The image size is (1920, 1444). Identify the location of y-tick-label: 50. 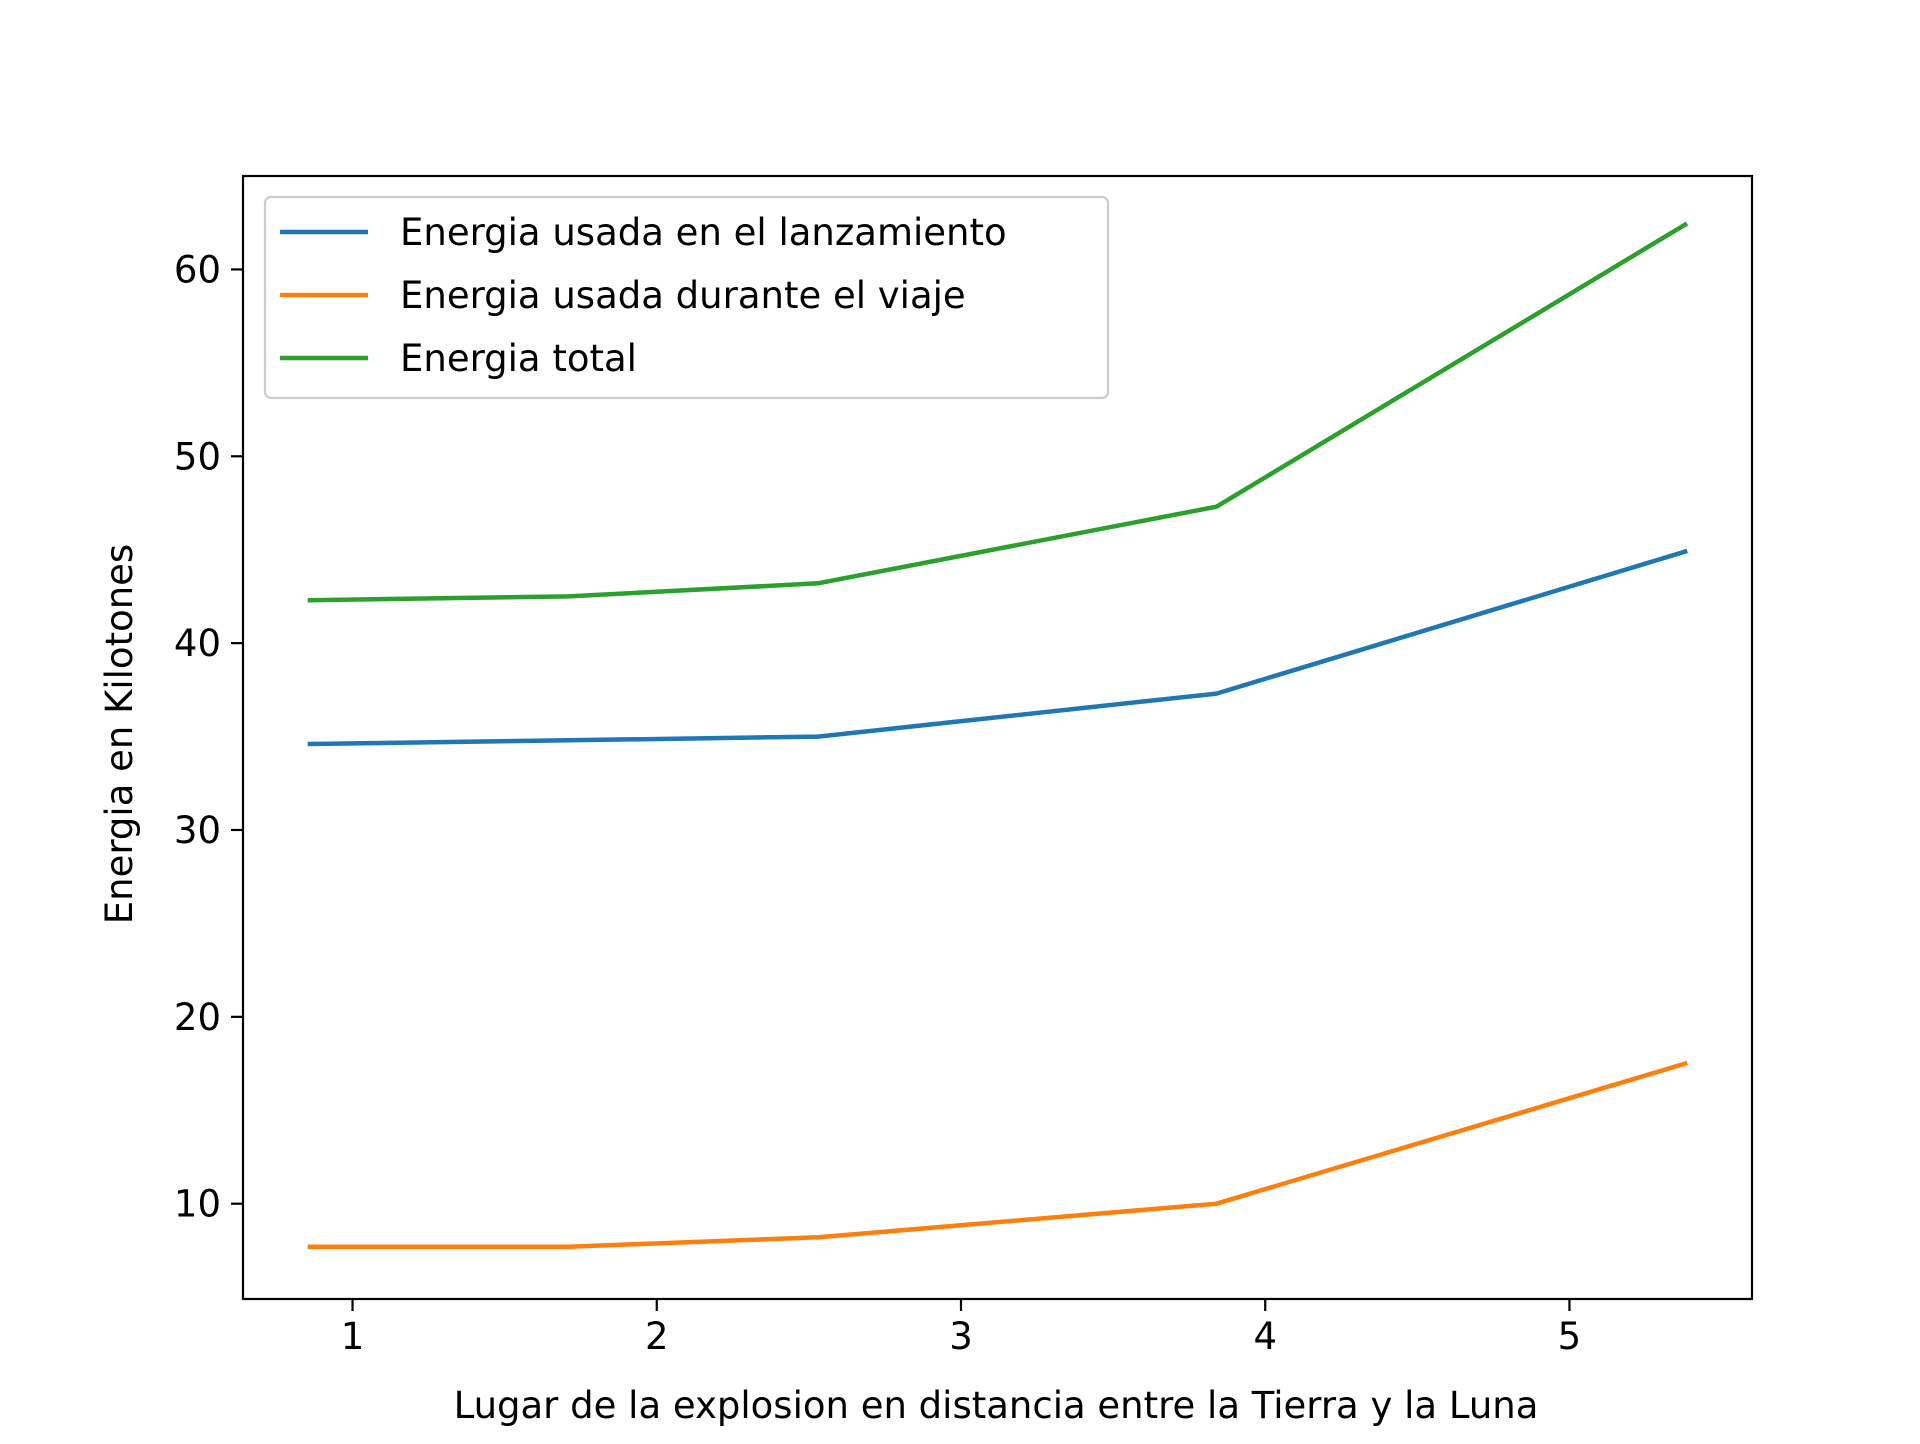
(197, 456).